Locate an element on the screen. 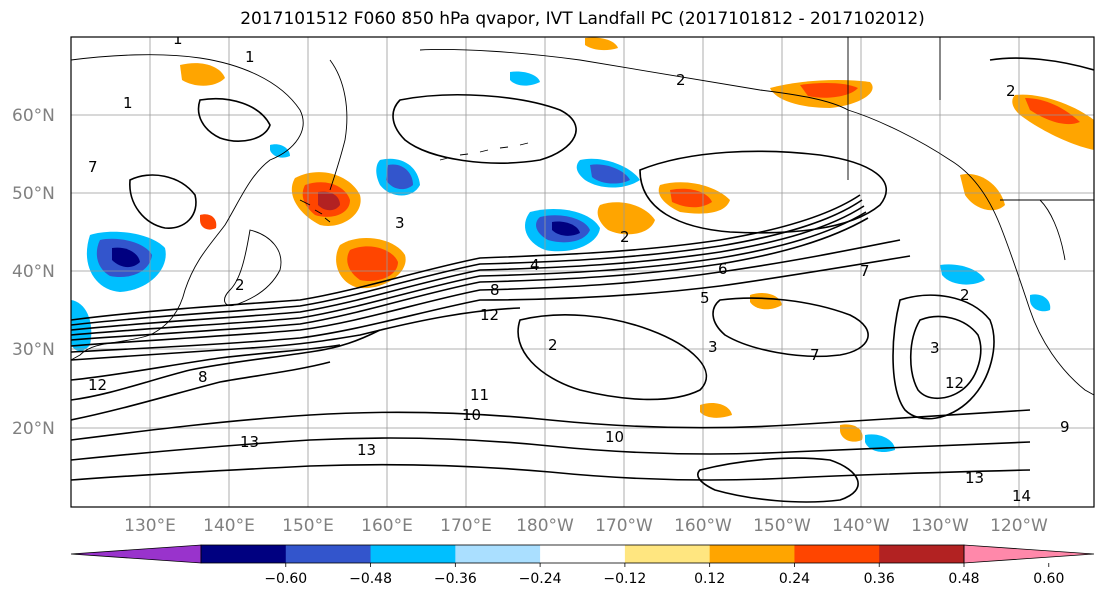  colorbar-tick-label: 0.60 is located at coordinates (1048, 579).